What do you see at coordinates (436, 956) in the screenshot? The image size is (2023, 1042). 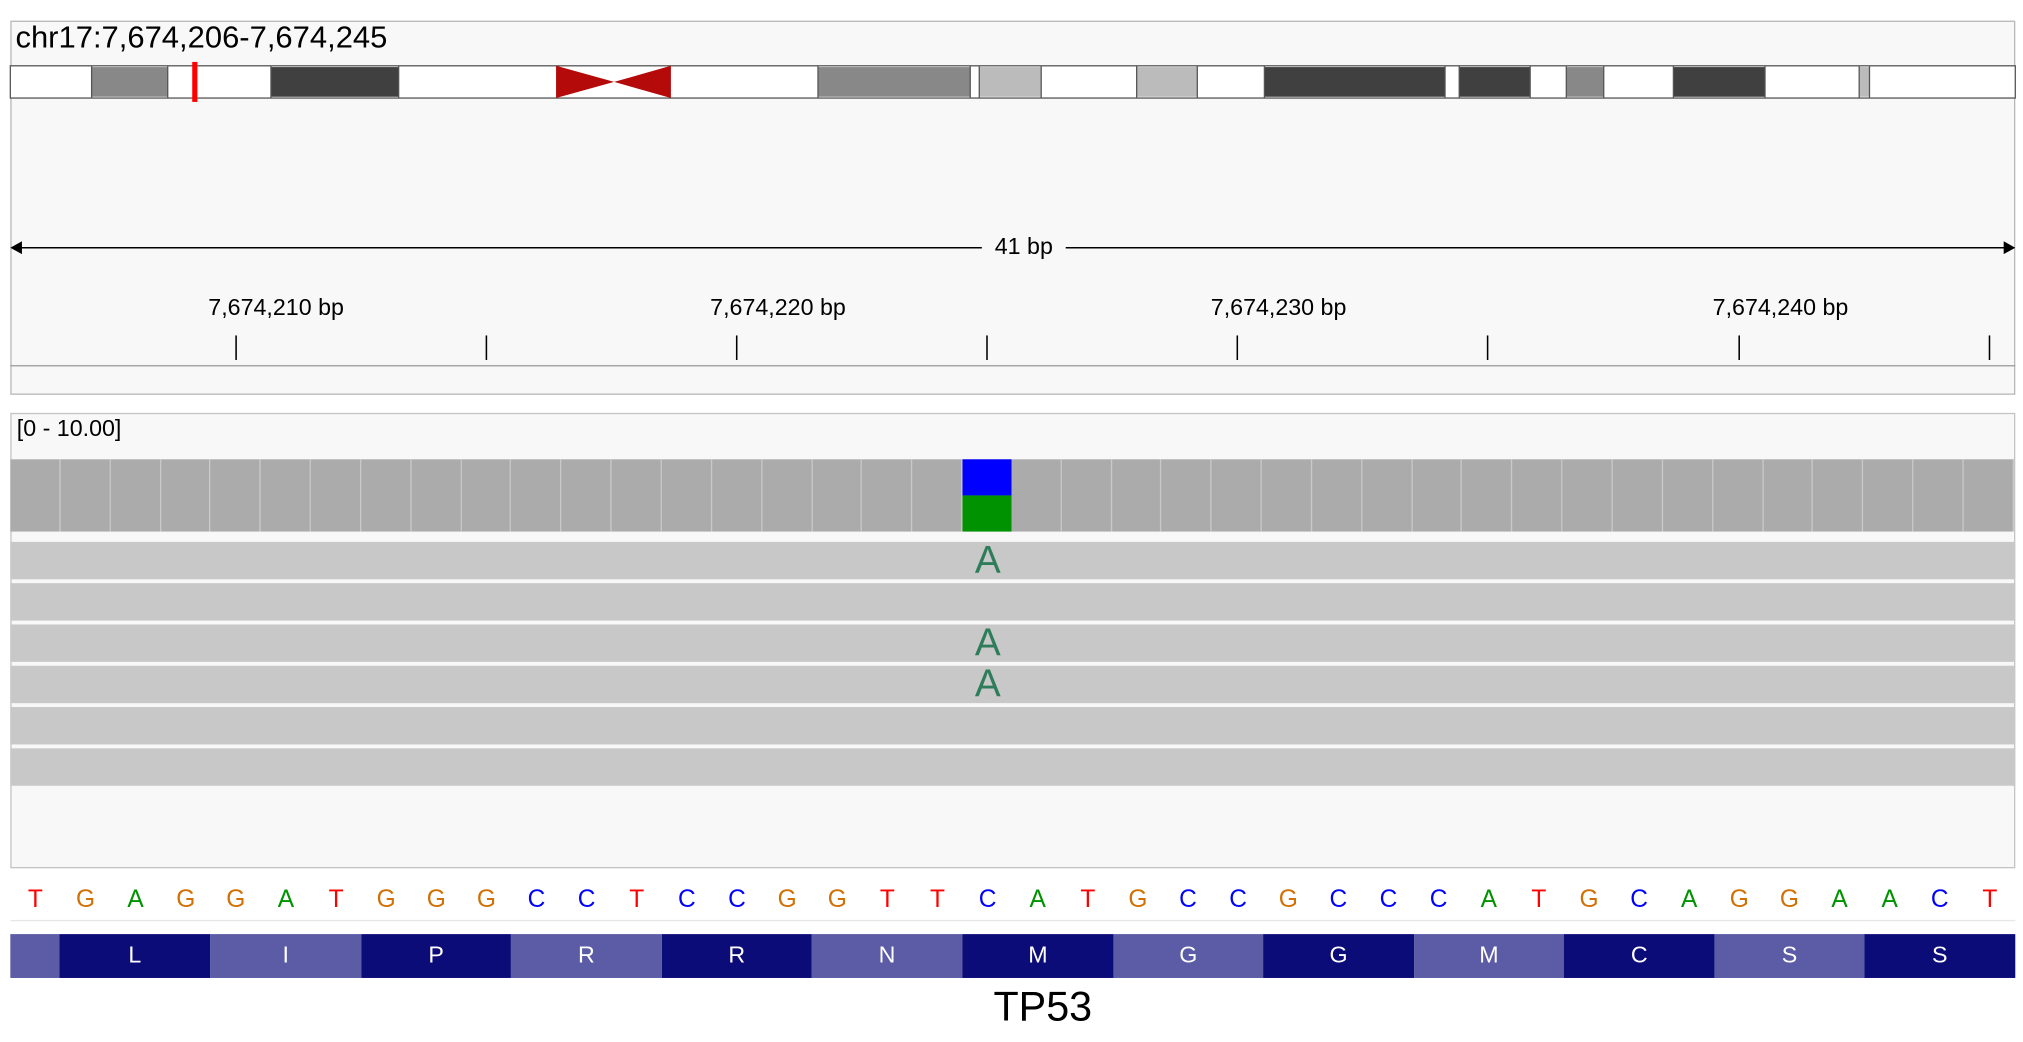 I see `amino-acid: P` at bounding box center [436, 956].